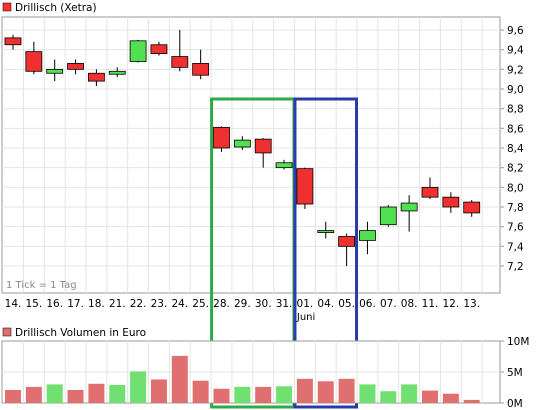 This screenshot has width=545, height=410. I want to click on volume-bars, so click(242, 379).